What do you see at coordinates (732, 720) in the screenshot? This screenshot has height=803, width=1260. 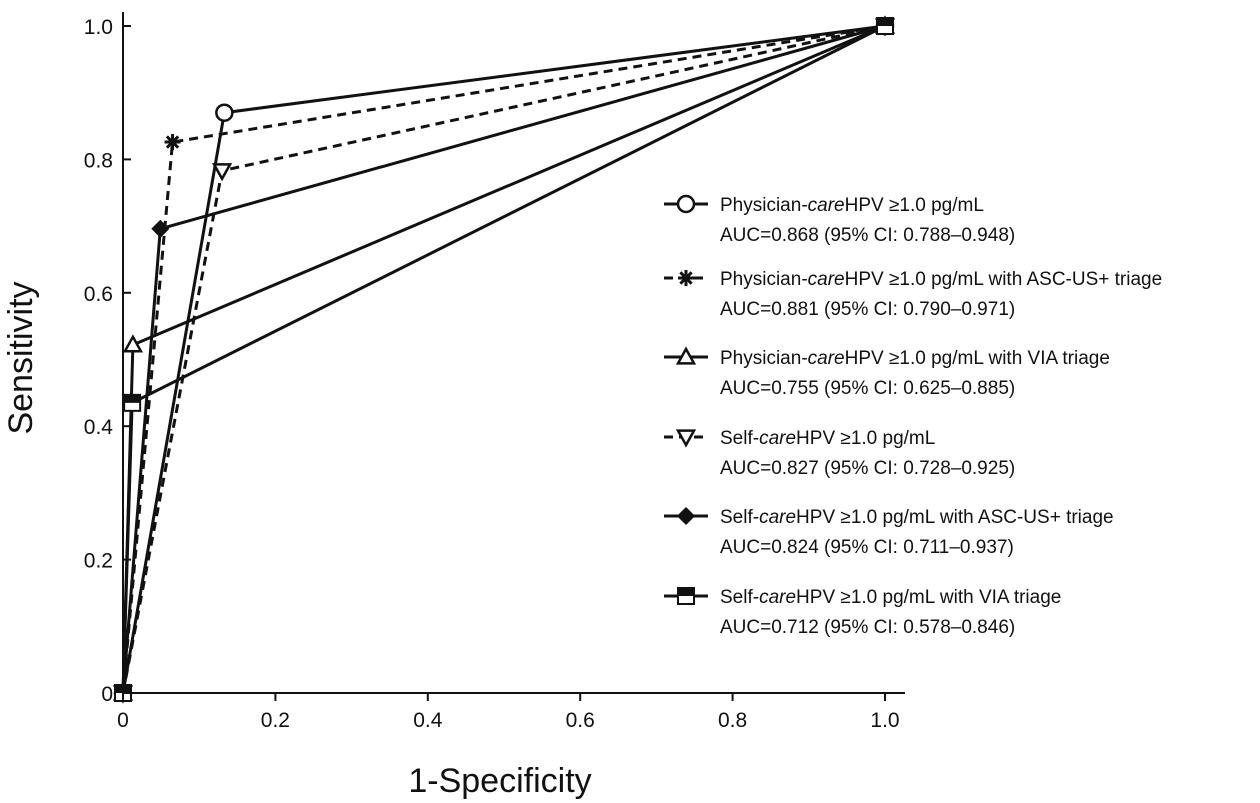 I see `x-tick-label: 0.8` at bounding box center [732, 720].